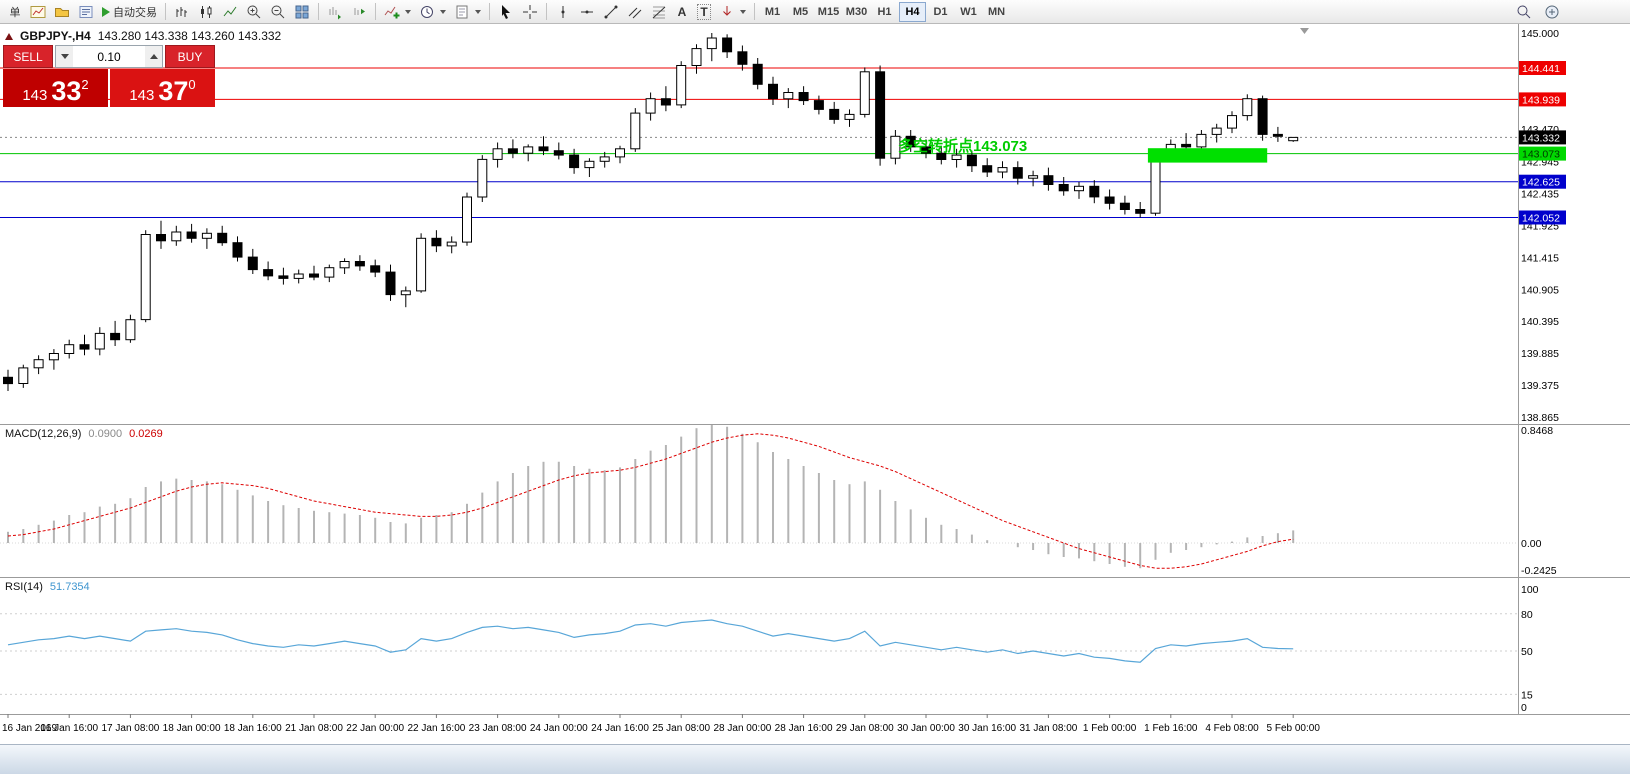 The image size is (1630, 774). I want to click on time-tick-label: 22 Jan 16:00, so click(436, 728).